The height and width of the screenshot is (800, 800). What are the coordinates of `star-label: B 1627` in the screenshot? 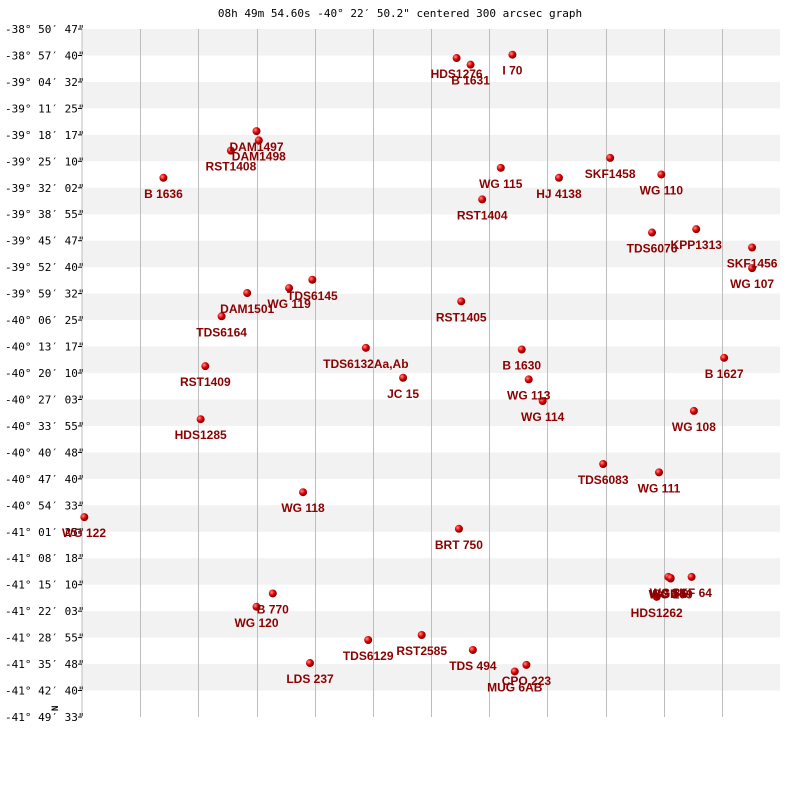 It's located at (724, 374).